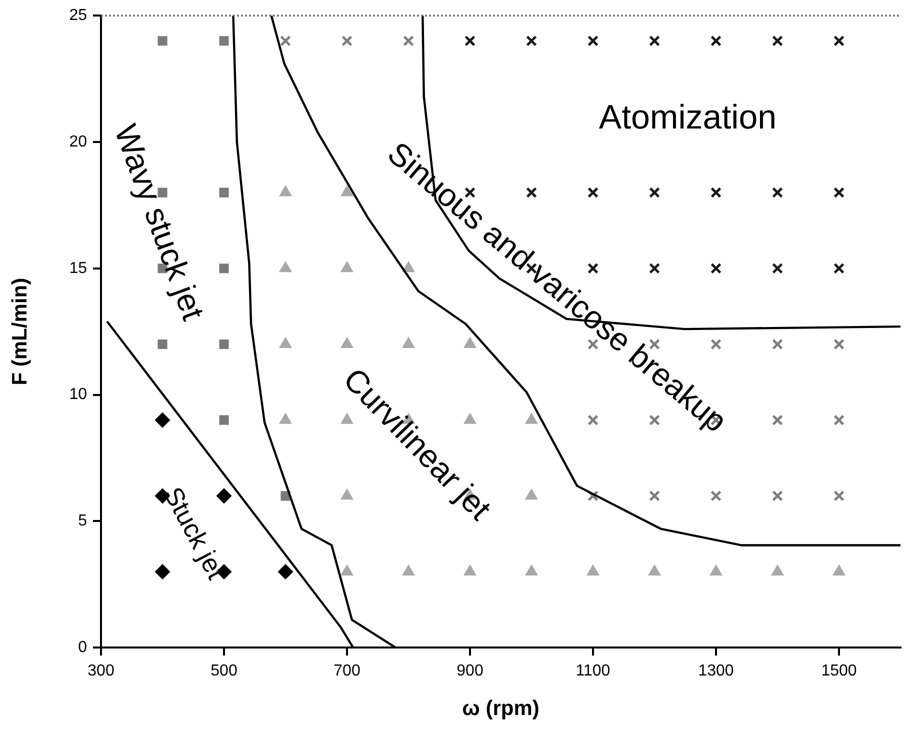  Describe the element at coordinates (101, 671) in the screenshot. I see `x-tick-label: 300` at that location.